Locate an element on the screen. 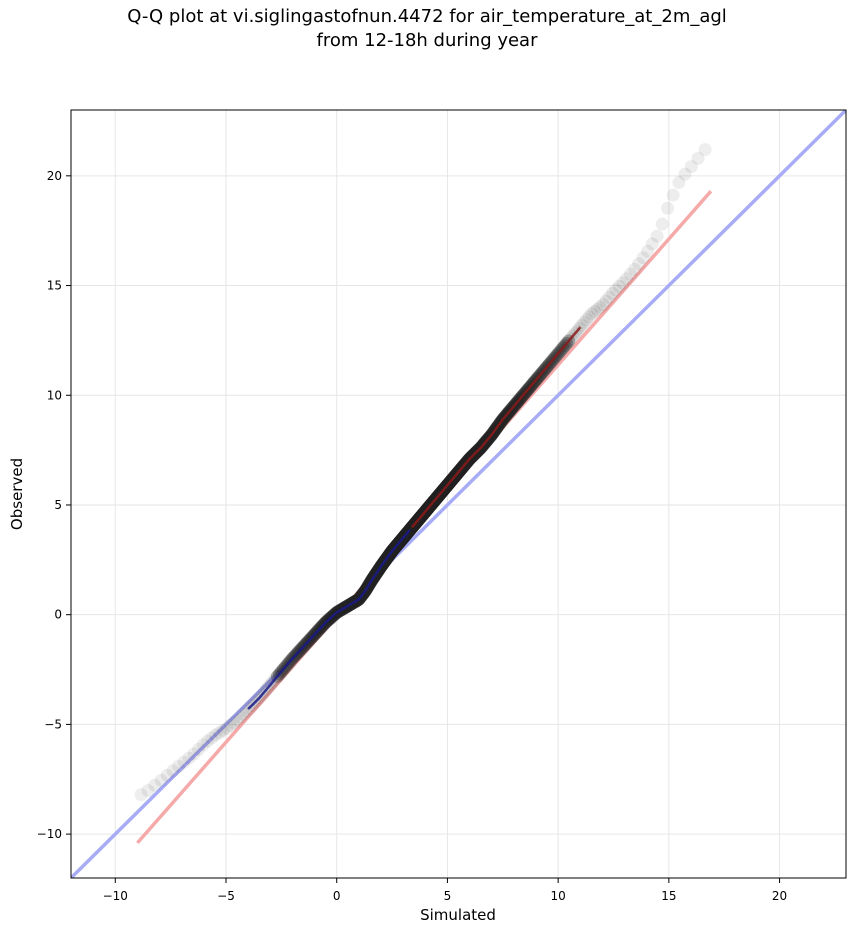  y-tick-label: 10 is located at coordinates (54, 395).